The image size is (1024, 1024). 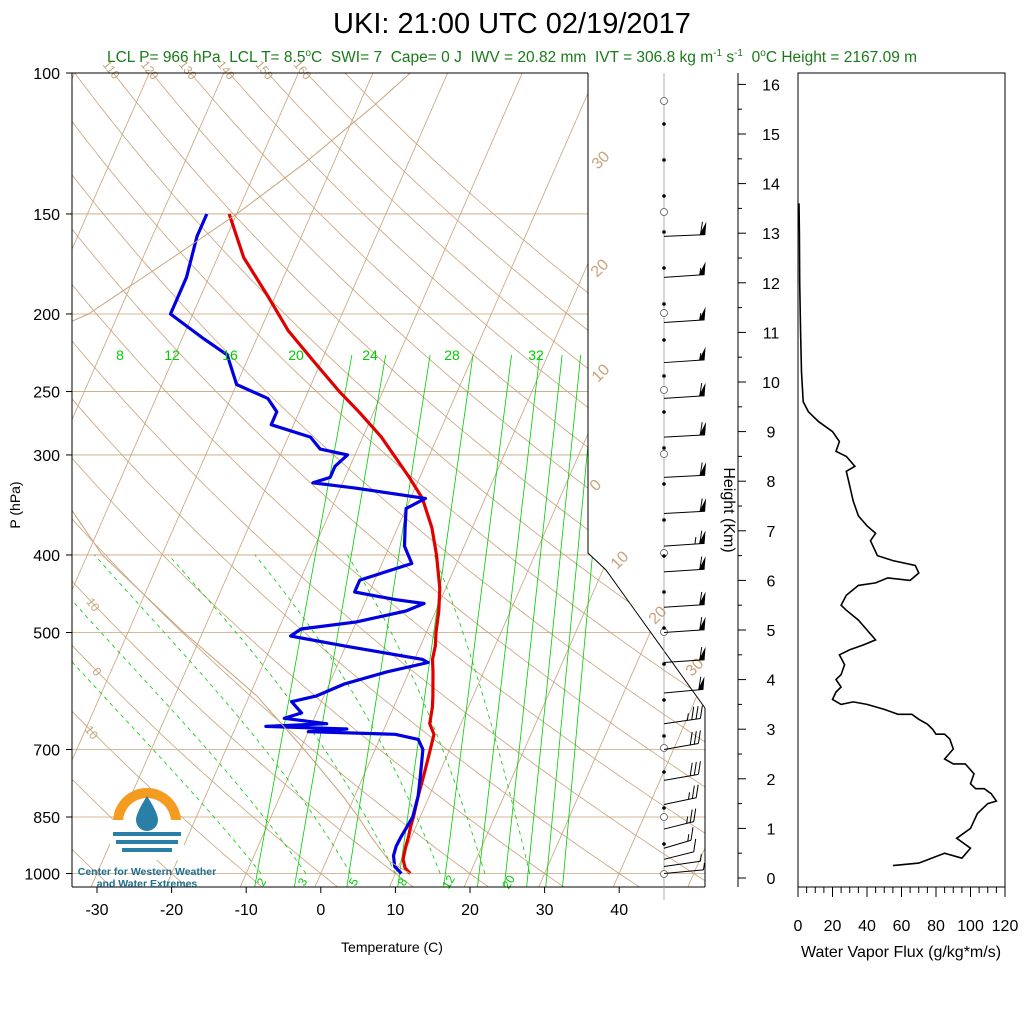 What do you see at coordinates (798, 926) in the screenshot?
I see `flux-tick-label: 0` at bounding box center [798, 926].